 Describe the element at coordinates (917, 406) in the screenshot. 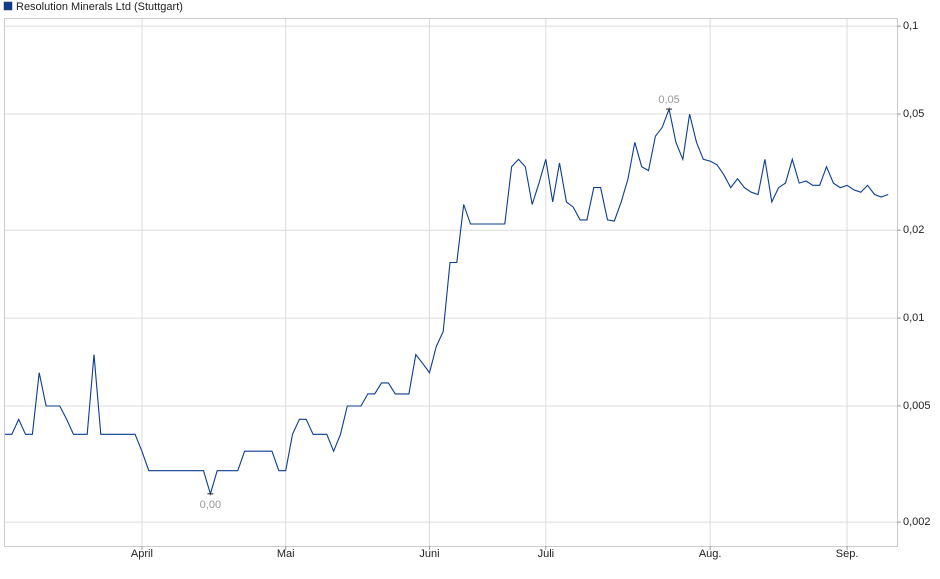

I see `y-tick-label: 0,005` at that location.